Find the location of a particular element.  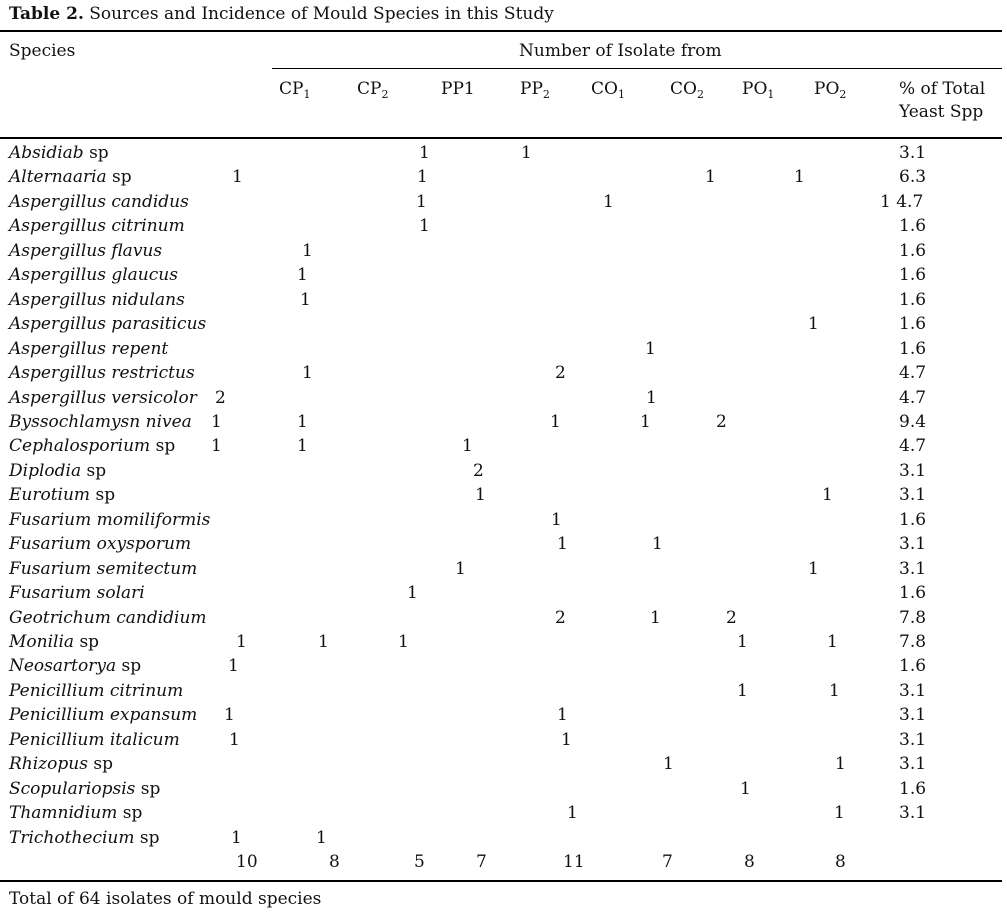

species-name: Rhizopus sp is located at coordinates (61, 764).